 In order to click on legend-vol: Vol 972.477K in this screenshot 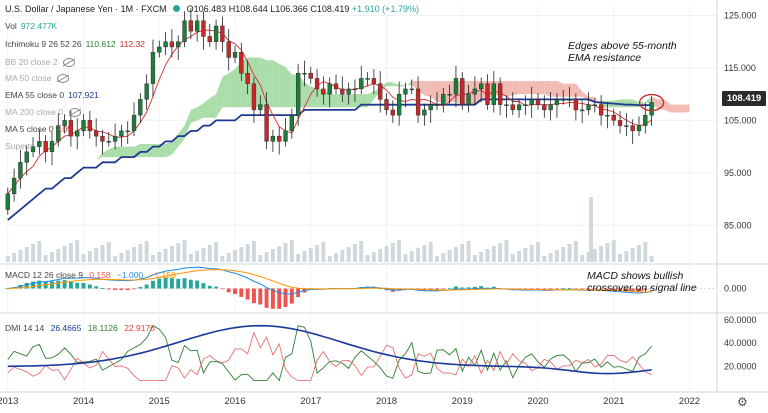, I will do `click(31, 26)`.